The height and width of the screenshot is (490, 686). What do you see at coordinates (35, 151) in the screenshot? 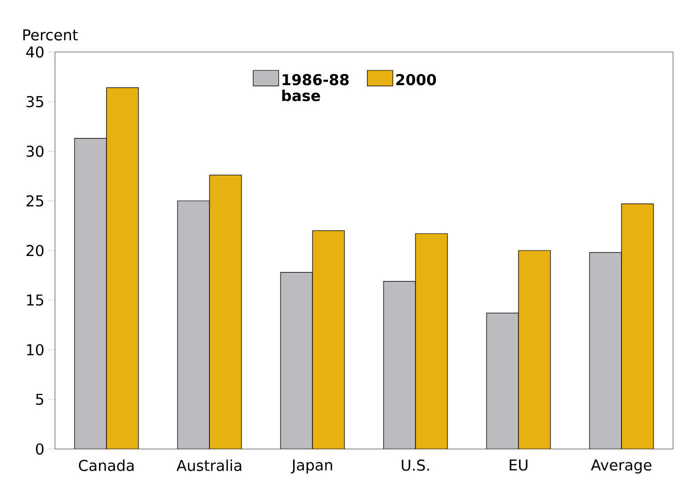
I see `y-tick-label: 30` at bounding box center [35, 151].